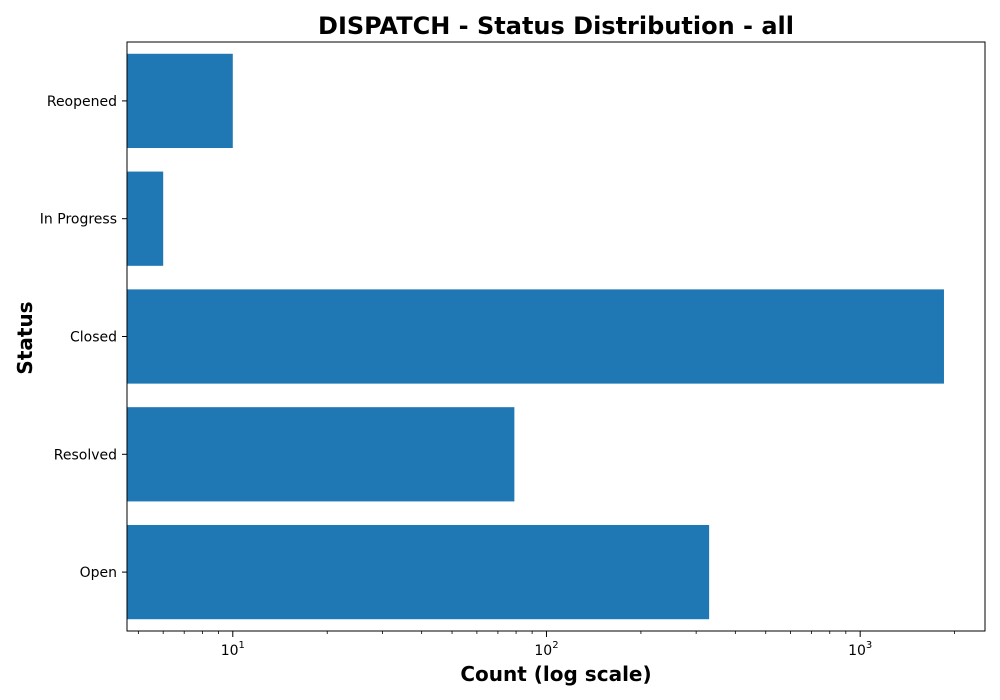 The width and height of the screenshot is (1000, 700). Describe the element at coordinates (535, 336) in the screenshot. I see `bar-closed` at that location.